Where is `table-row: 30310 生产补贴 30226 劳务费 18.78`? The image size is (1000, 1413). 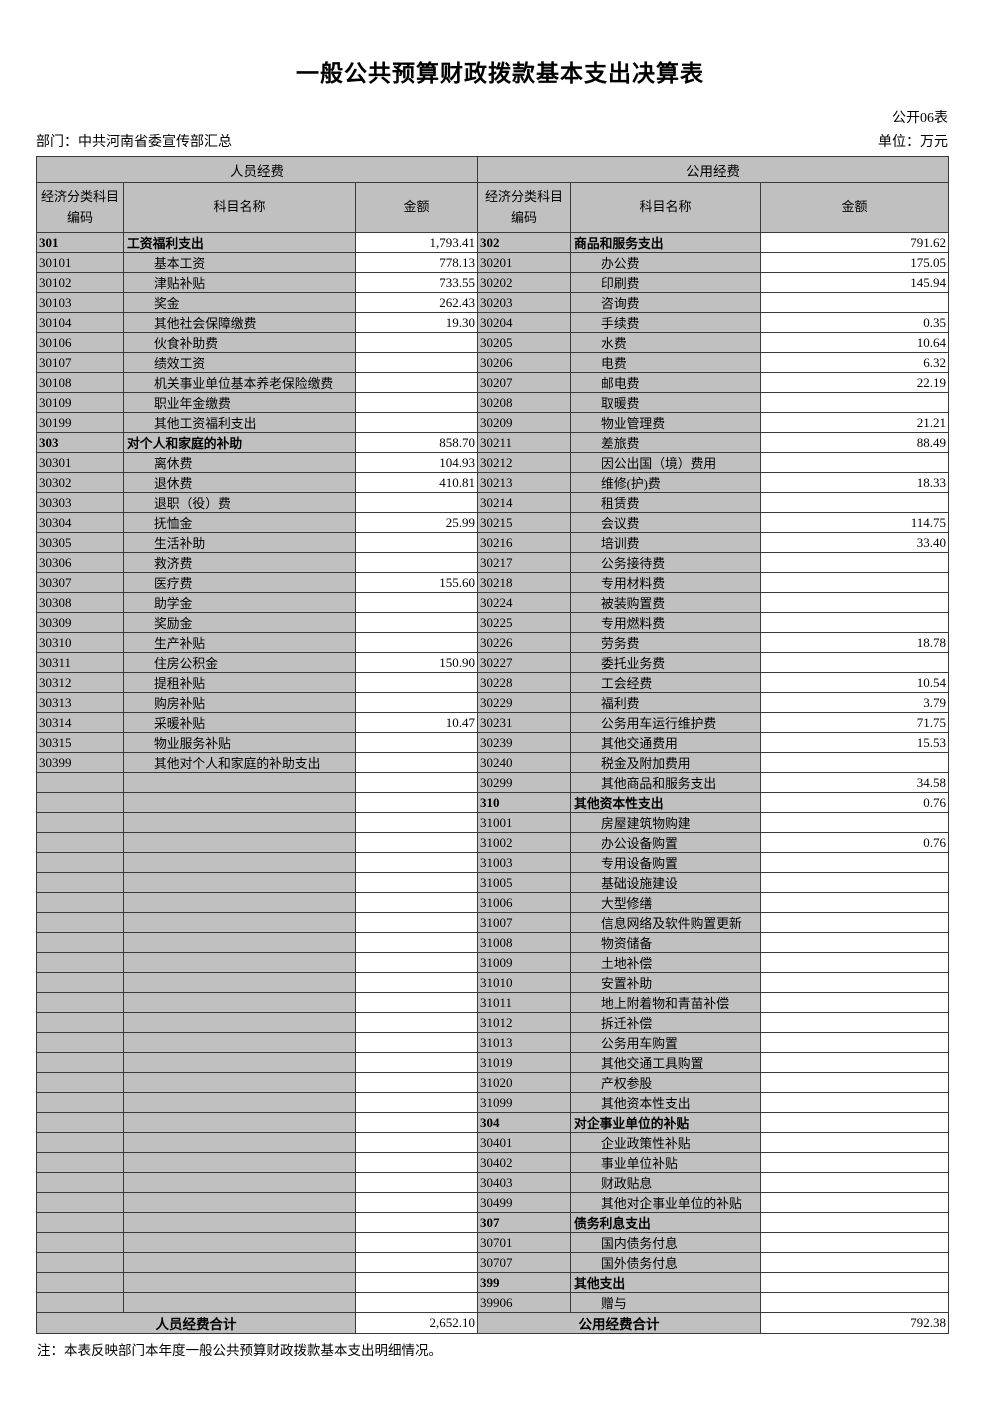 table-row: 30310 生产补贴 30226 劳务费 18.78 is located at coordinates (493, 642).